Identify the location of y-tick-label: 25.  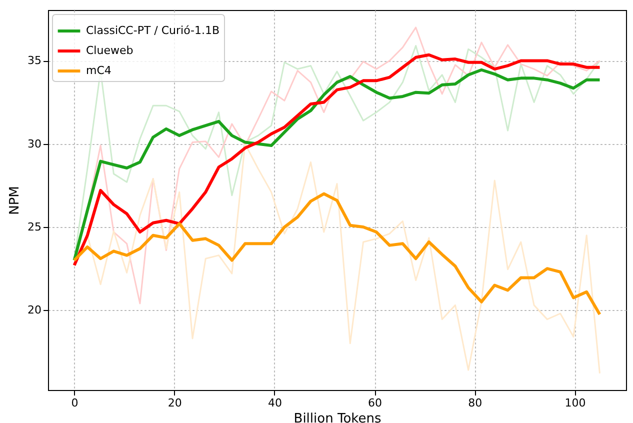
(35, 227).